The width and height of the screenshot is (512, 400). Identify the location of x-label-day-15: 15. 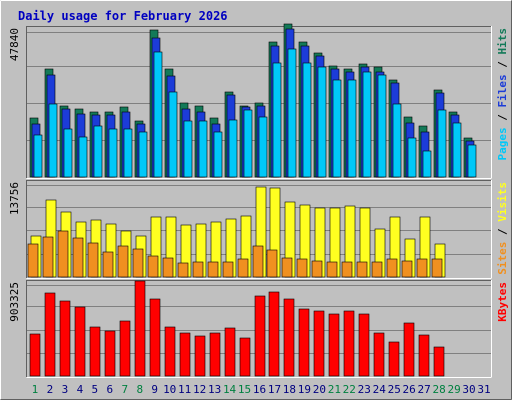
(244, 389).